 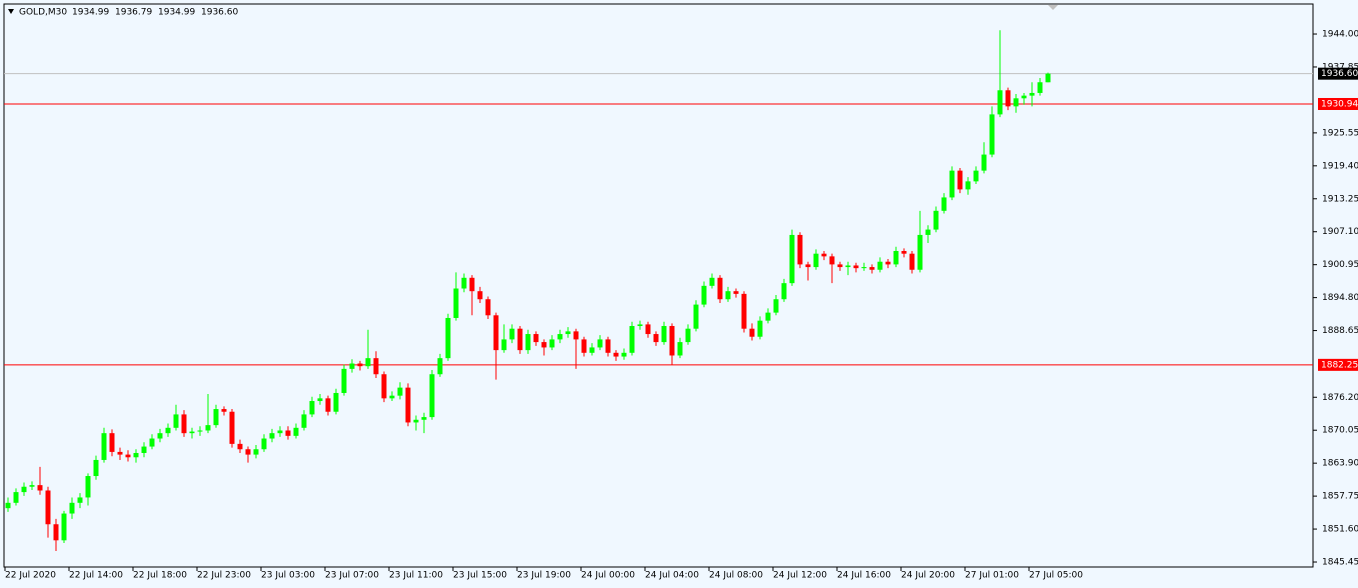 I want to click on price-label: 1930.94, so click(x=1339, y=104).